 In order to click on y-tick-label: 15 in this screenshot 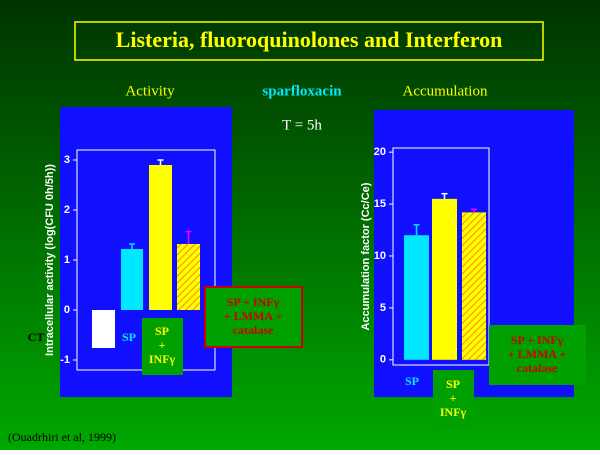, I will do `click(380, 204)`.